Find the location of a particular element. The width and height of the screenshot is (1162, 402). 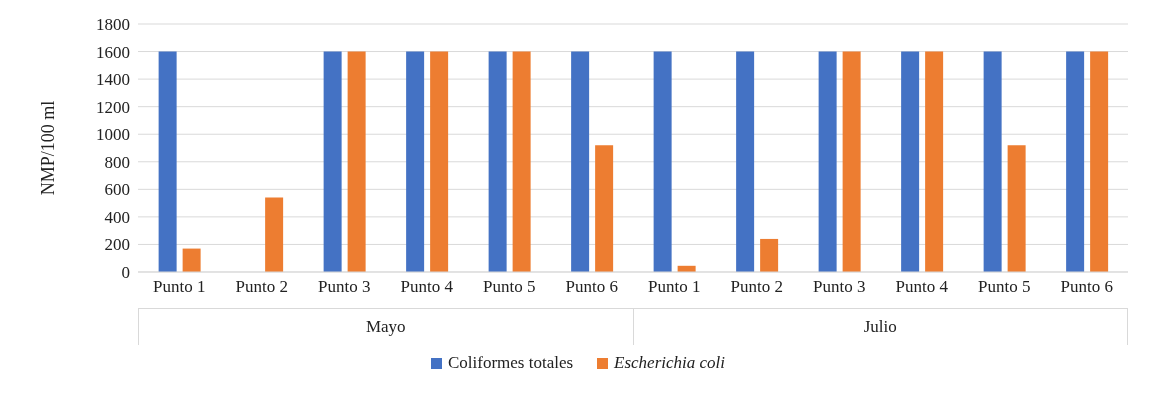

y-tick-label: 1000 is located at coordinates (113, 135).